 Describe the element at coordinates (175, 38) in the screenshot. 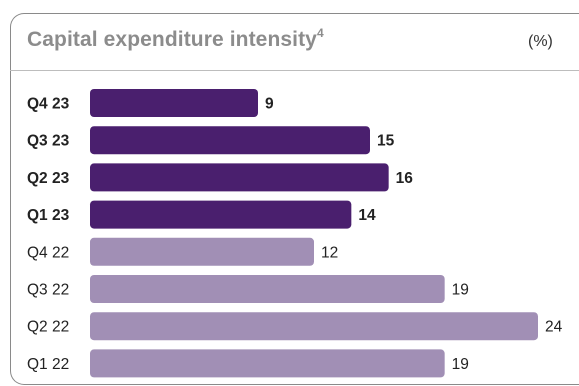

I see `chart-title: Capital expenditure intensity4` at that location.